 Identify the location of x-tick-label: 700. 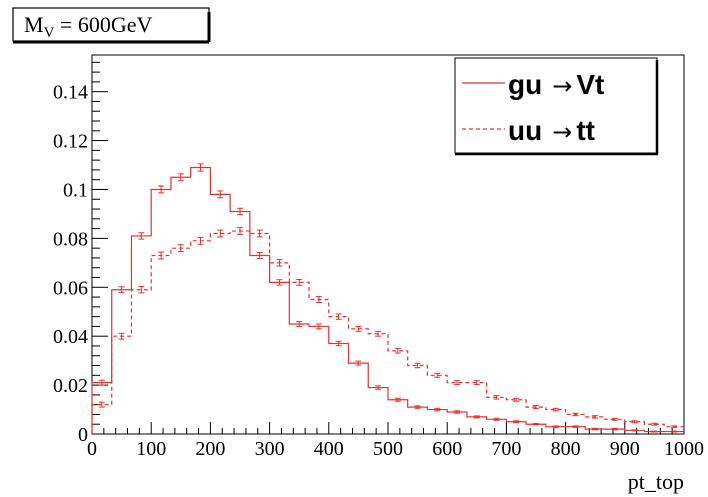
(506, 449).